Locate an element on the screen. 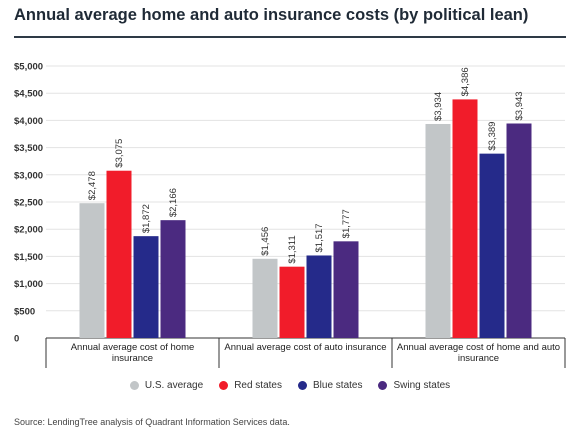 Image resolution: width=580 pixels, height=436 pixels. legend-item: Red states is located at coordinates (250, 385).